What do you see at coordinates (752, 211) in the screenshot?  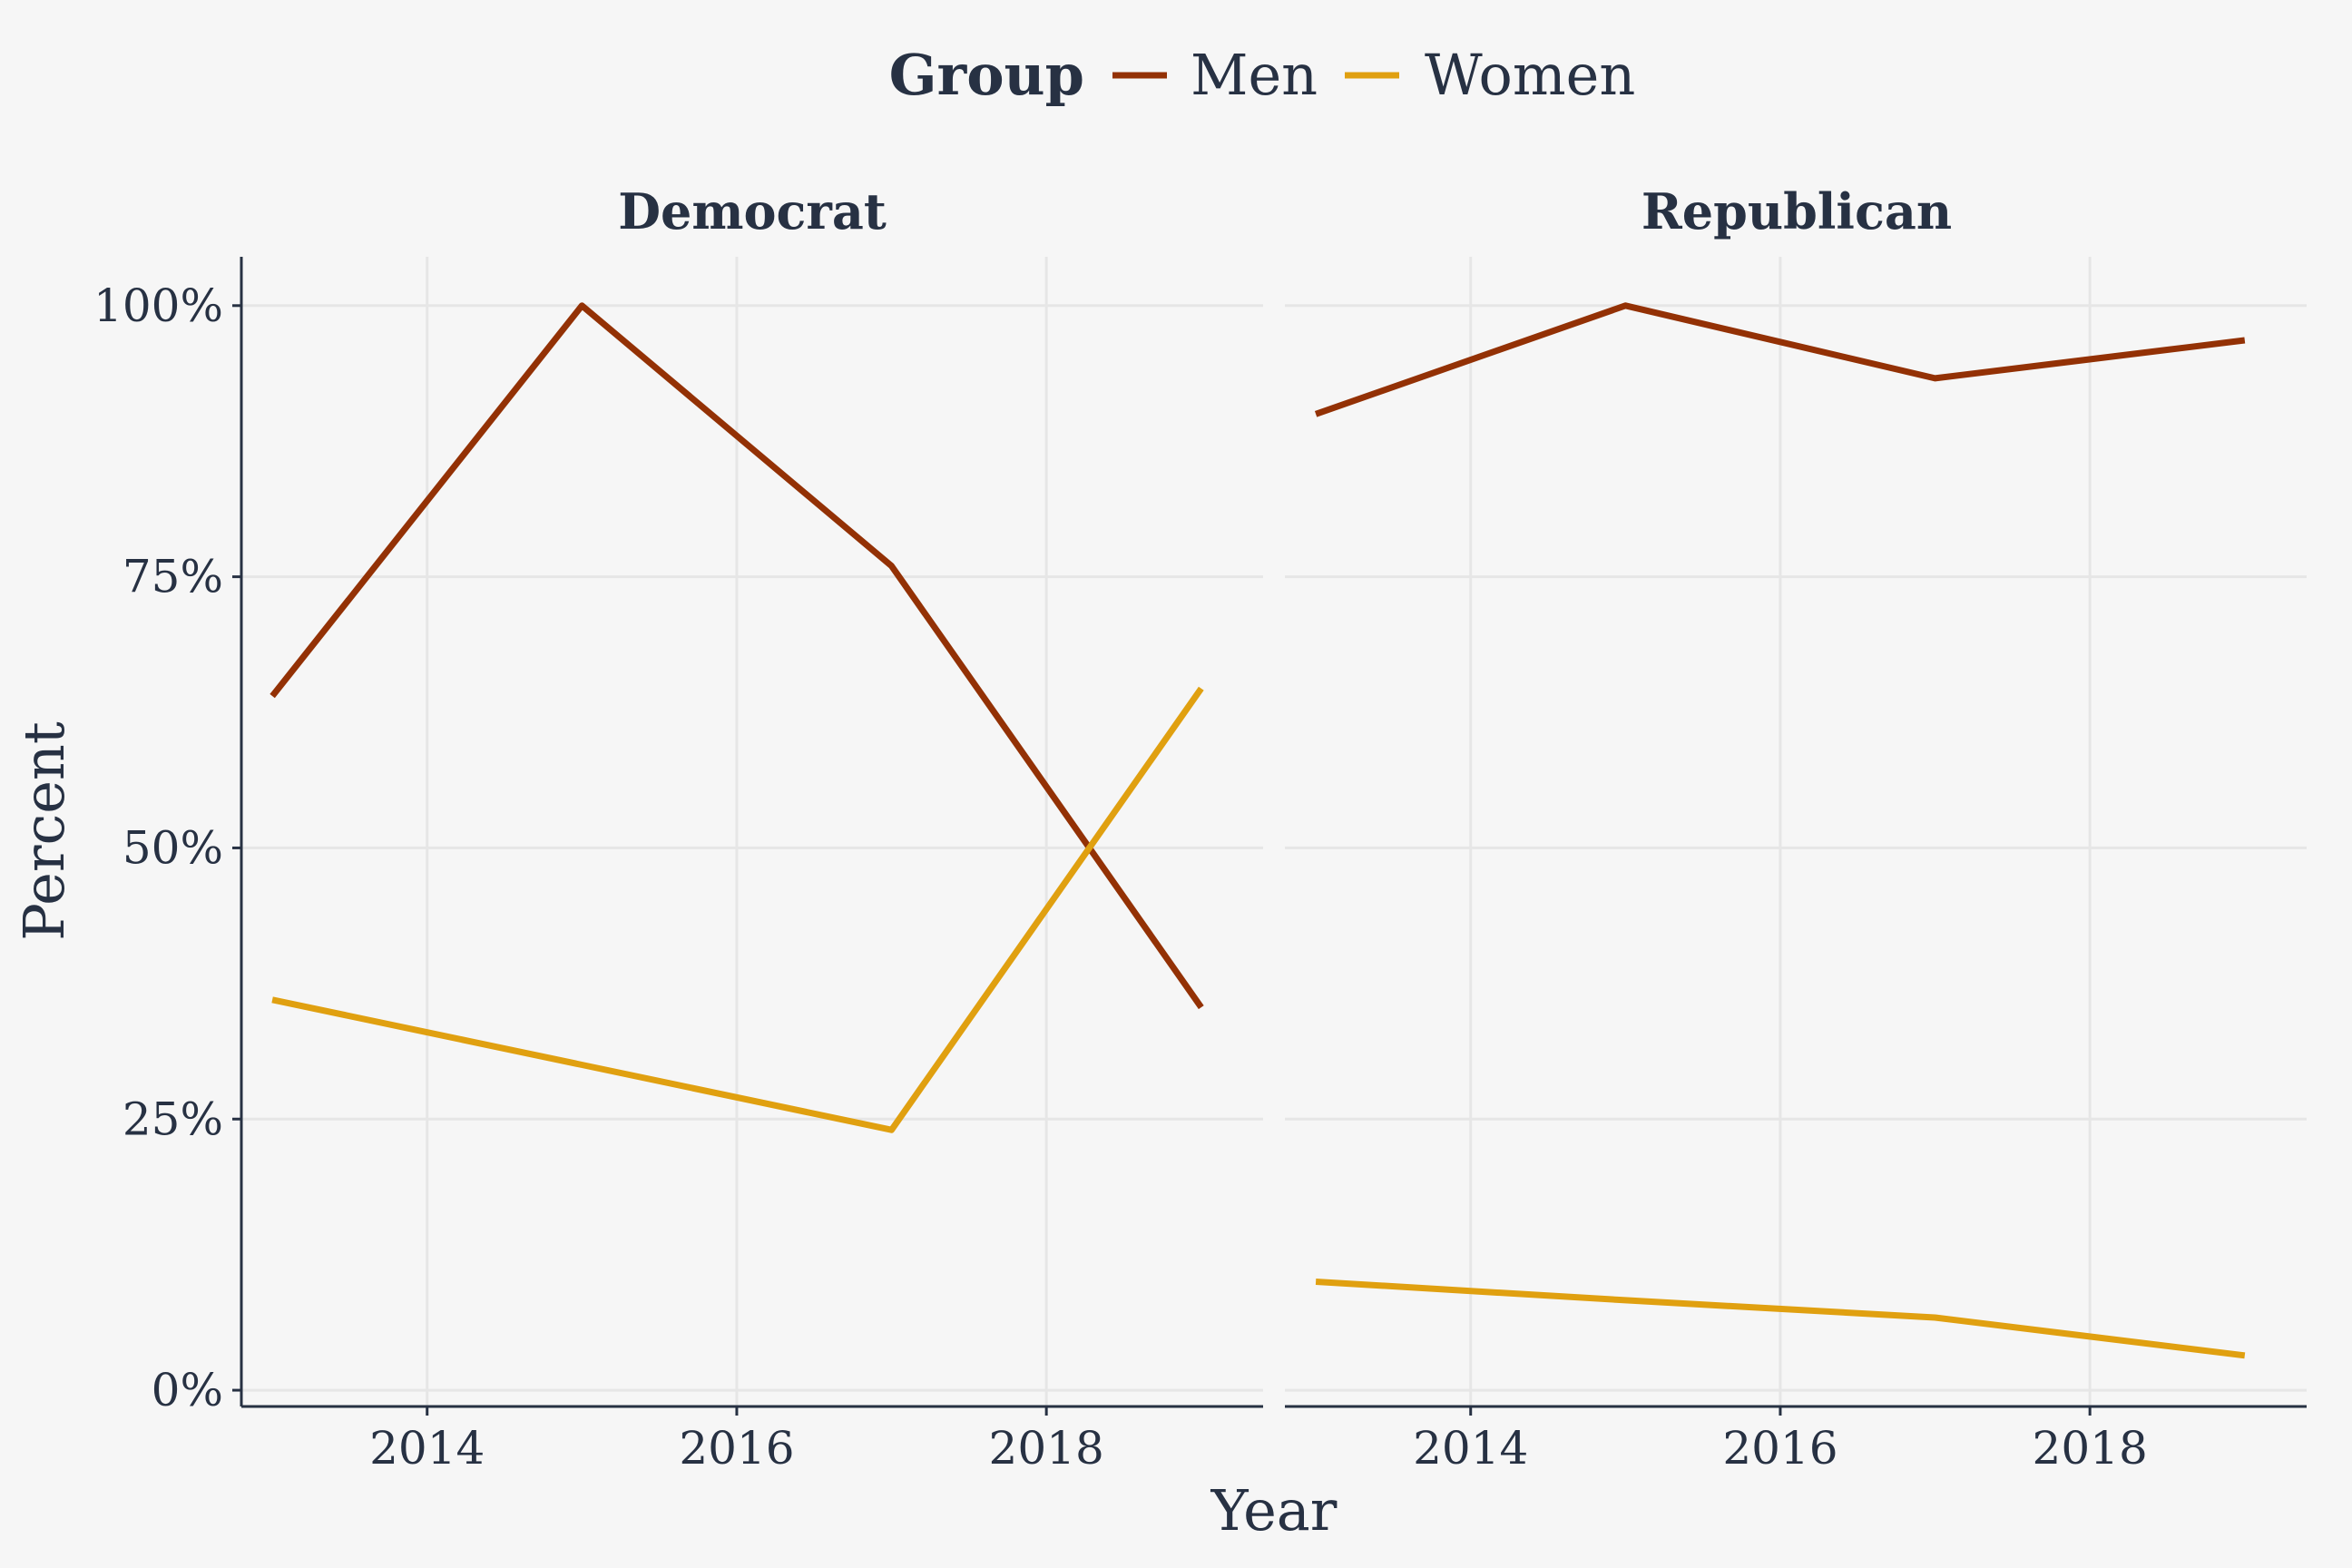 I see `panel-title-democrat: Democrat` at bounding box center [752, 211].